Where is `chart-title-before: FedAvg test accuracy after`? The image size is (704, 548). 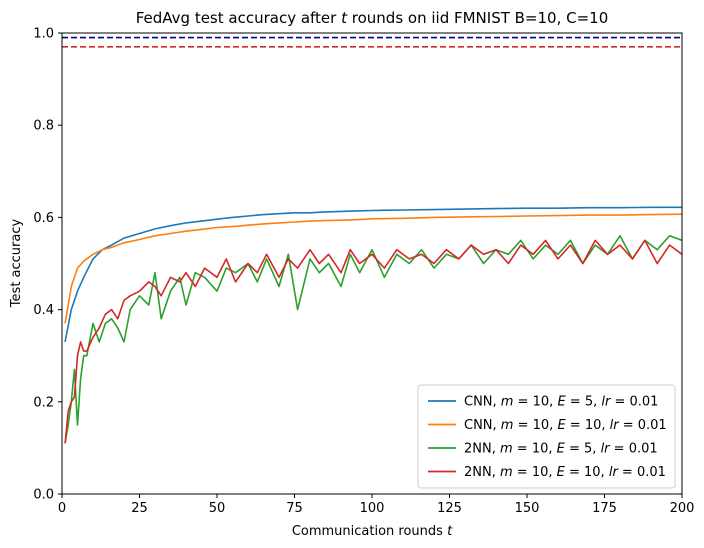
chart-title-before: FedAvg test accuracy after is located at coordinates (238, 18).